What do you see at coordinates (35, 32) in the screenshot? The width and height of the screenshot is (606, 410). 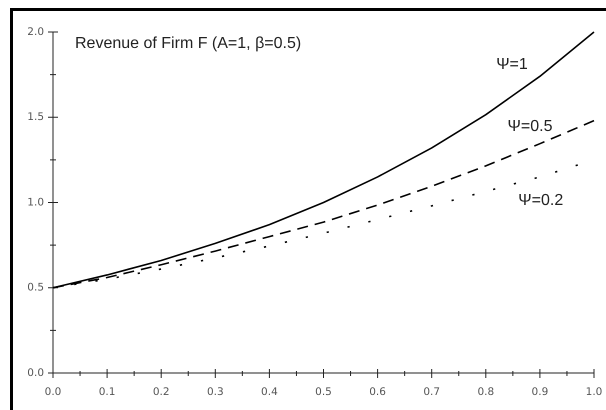 I see `y-tick-label: 2.0` at bounding box center [35, 32].